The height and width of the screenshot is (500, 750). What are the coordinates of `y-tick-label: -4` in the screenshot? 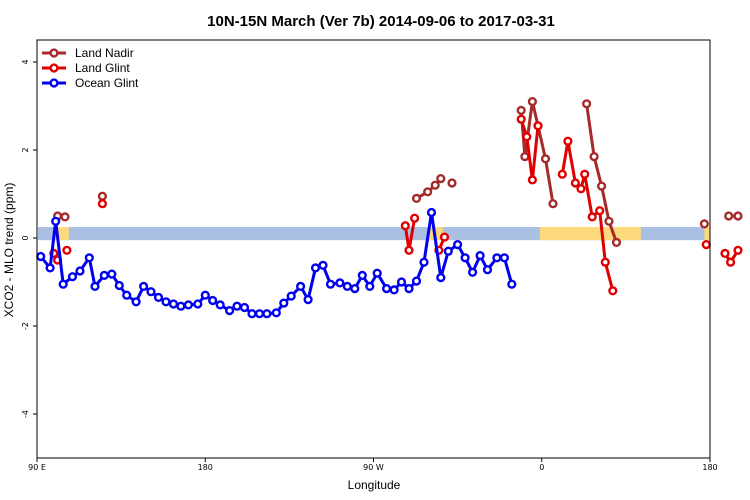 It's located at (25, 414).